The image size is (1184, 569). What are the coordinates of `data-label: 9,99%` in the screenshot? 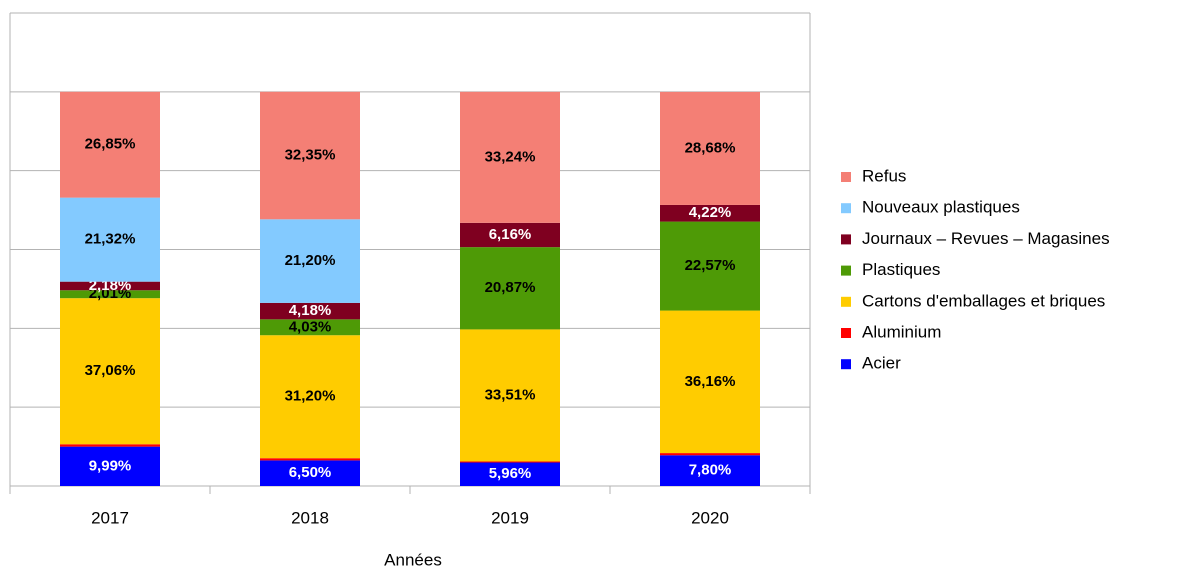 It's located at (110, 465).